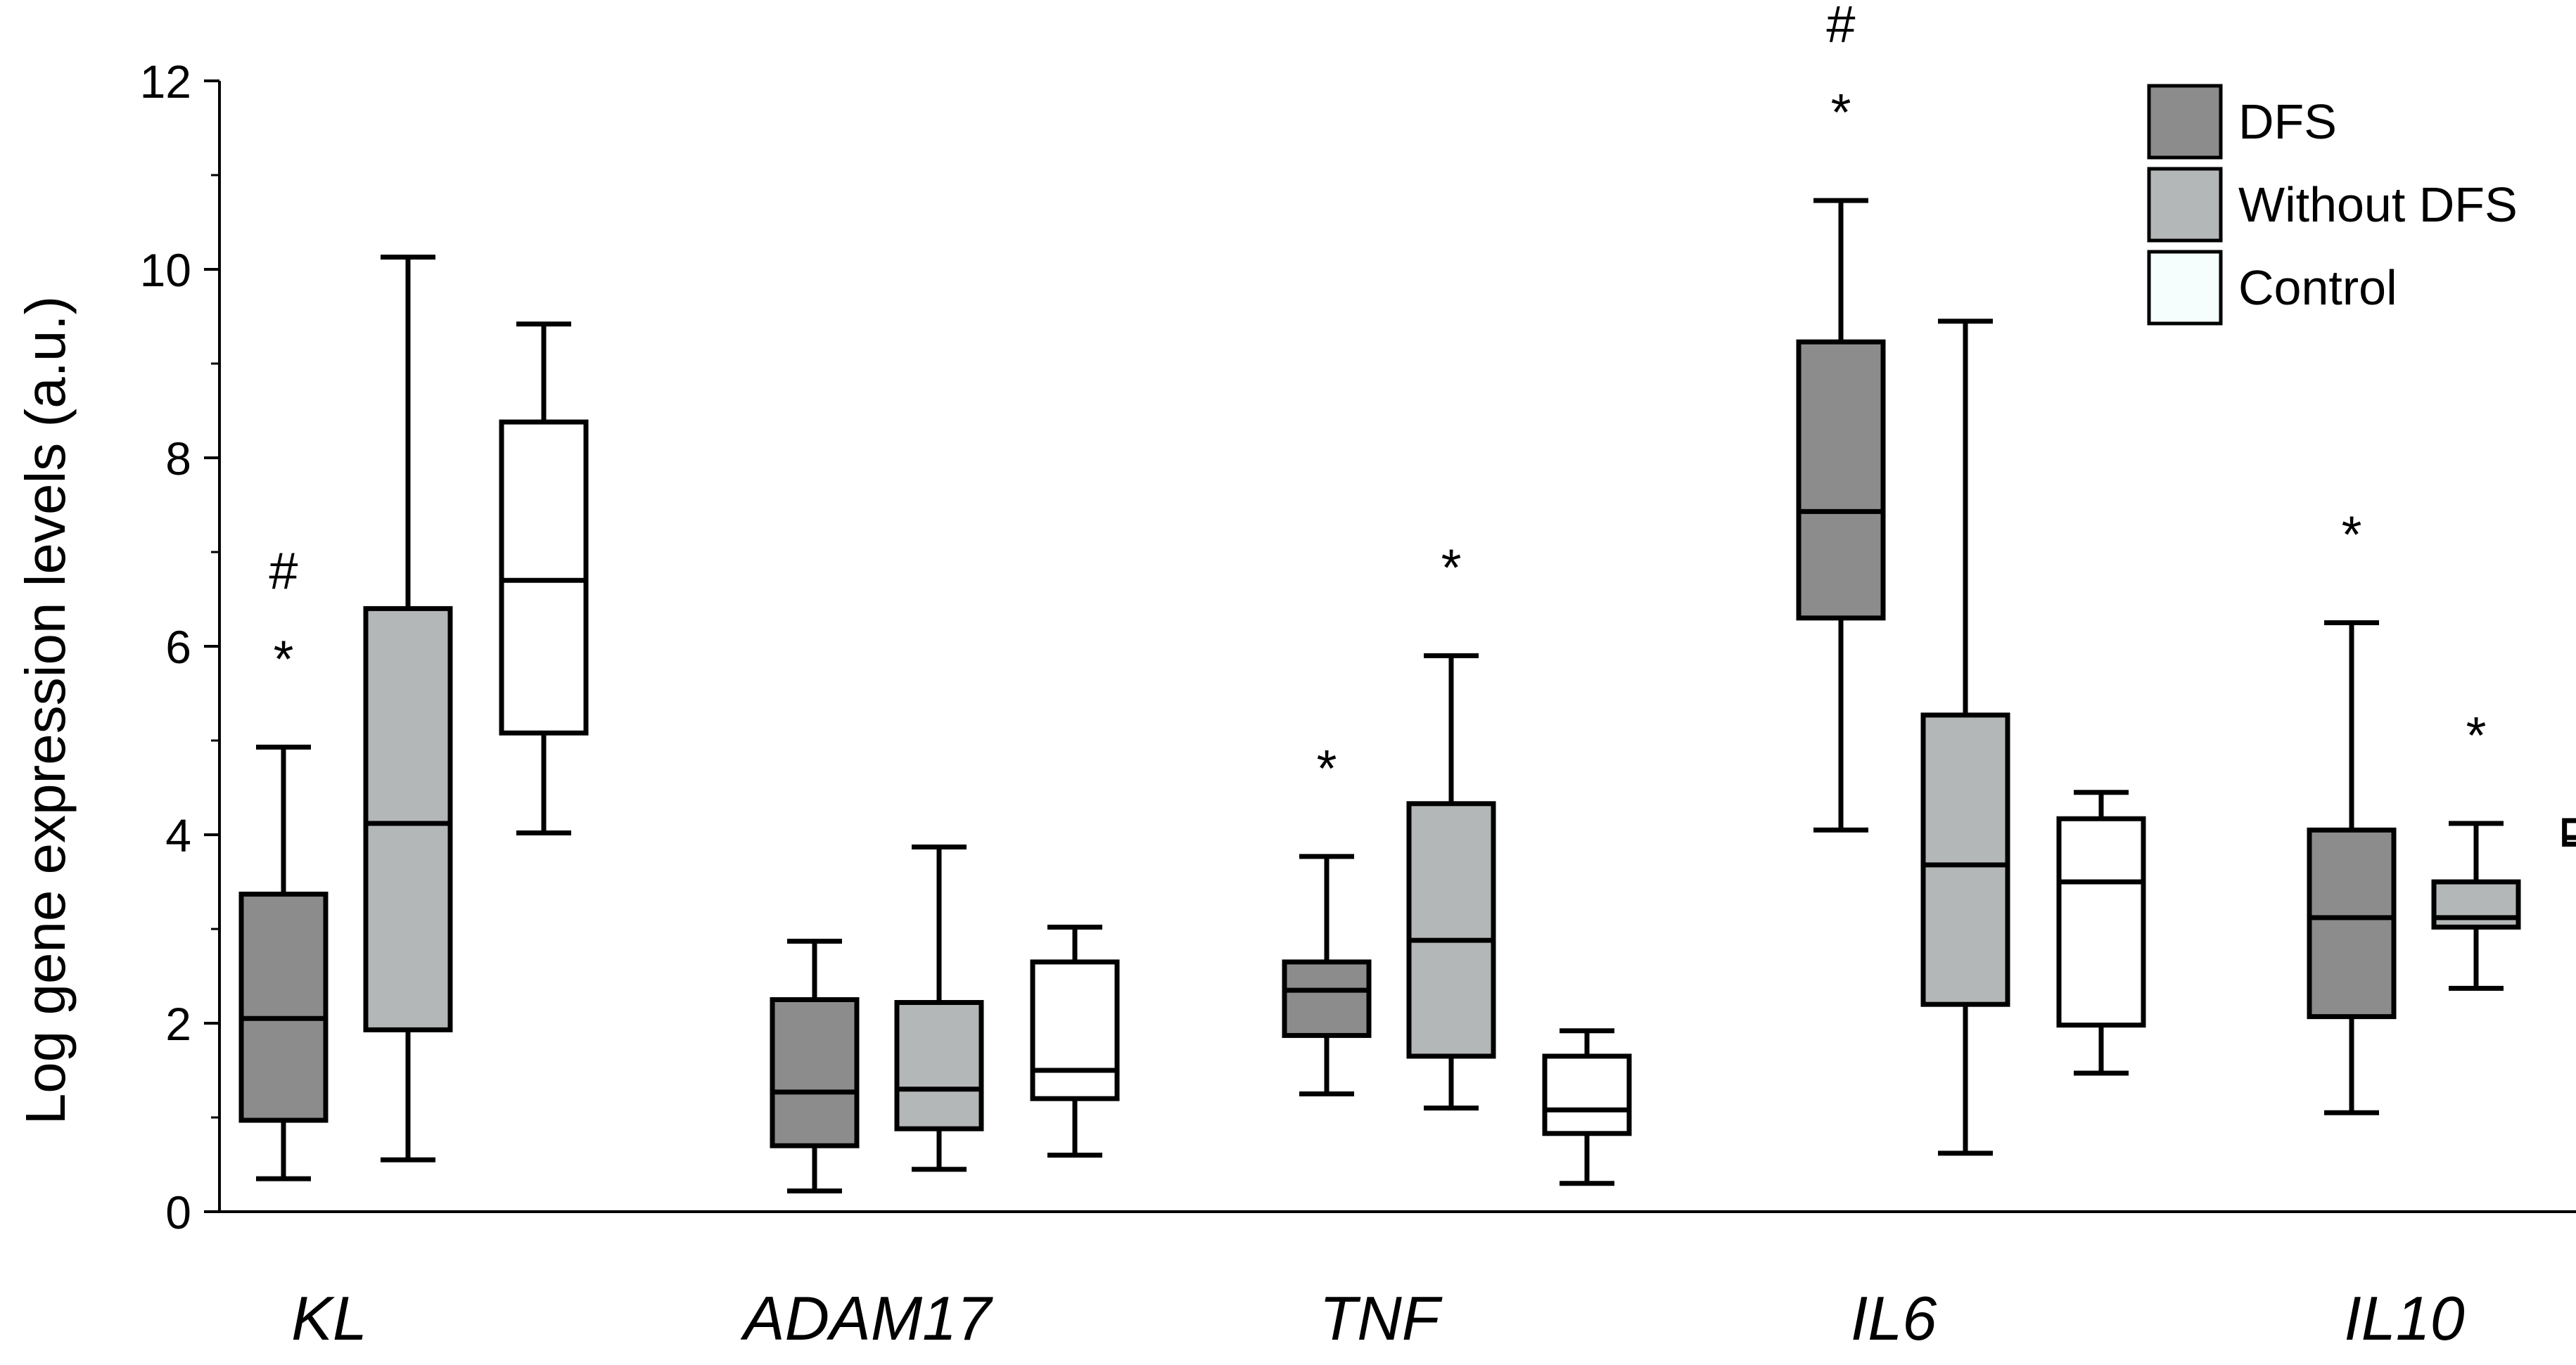 The width and height of the screenshot is (2576, 1365). What do you see at coordinates (866, 1318) in the screenshot?
I see `category-label-adam17: ADAM17` at bounding box center [866, 1318].